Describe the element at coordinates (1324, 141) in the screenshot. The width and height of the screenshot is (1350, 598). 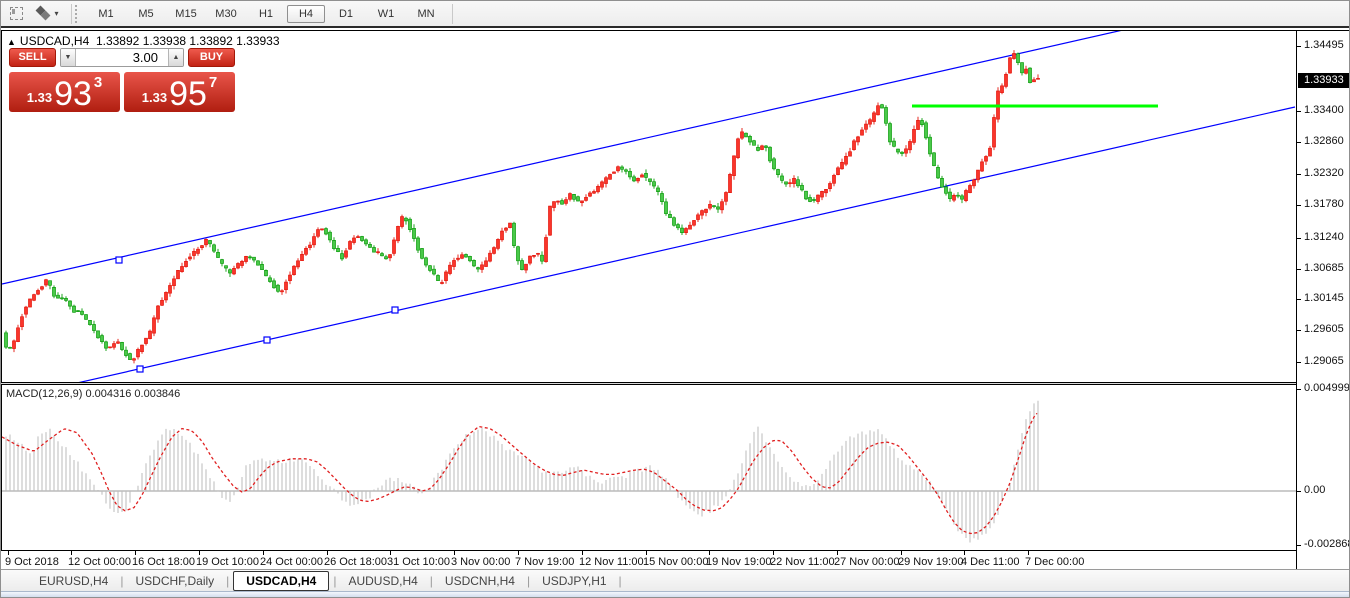
I see `axis-price-label: 1.32860` at that location.